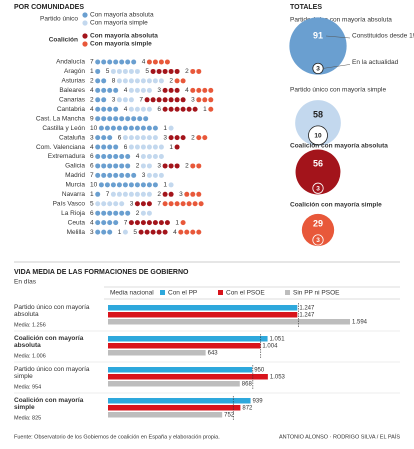 Image resolution: width=414 pixels, height=449 pixels. What do you see at coordinates (180, 370) in the screenshot?
I see `bar` at bounding box center [180, 370].